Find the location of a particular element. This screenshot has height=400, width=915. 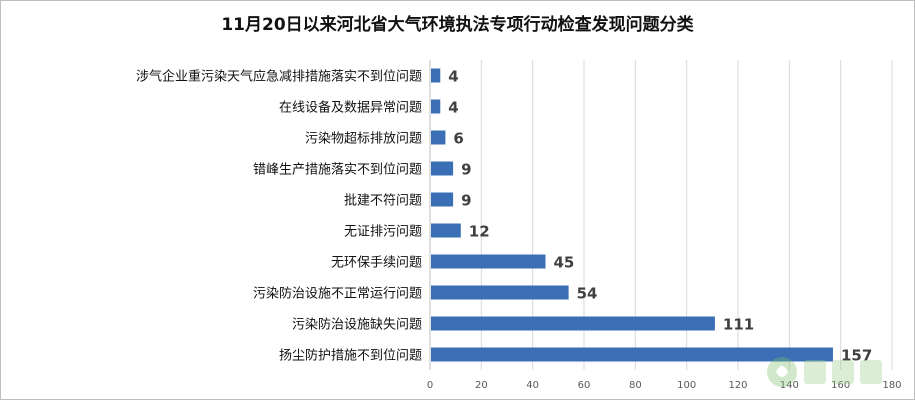

category-label: 污染防治设施不正常运行问题 is located at coordinates (337, 294).